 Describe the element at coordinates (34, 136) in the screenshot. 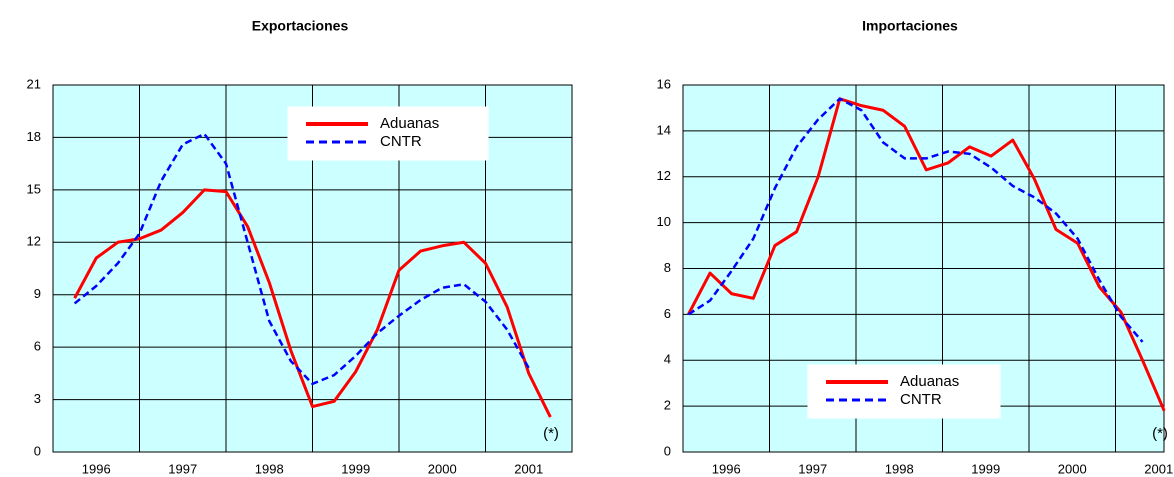

I see `y-tick-label: 18` at that location.